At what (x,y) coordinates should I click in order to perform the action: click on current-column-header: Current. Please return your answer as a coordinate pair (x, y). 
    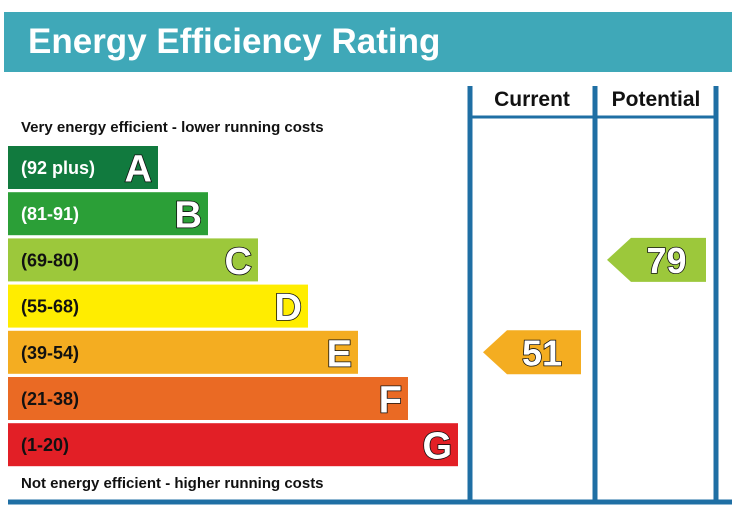
    Looking at the image, I should click on (532, 99).